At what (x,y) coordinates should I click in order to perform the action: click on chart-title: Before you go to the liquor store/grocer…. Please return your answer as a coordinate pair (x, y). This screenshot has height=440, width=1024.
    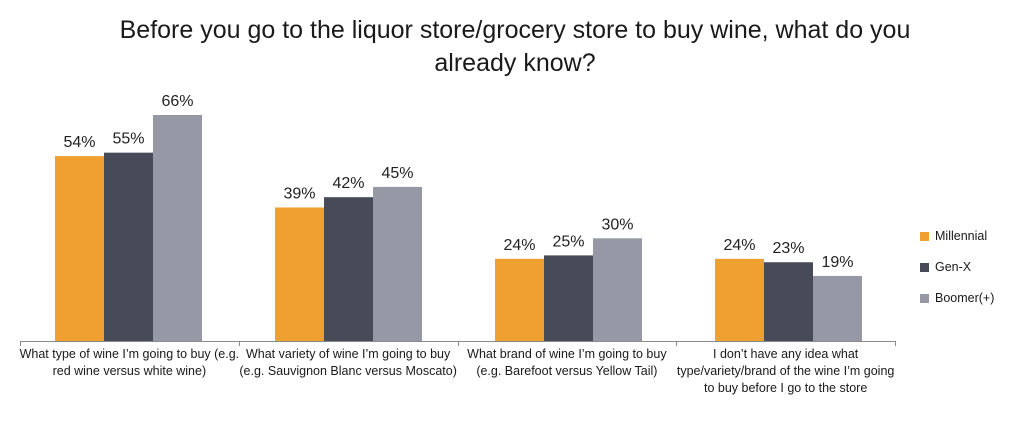
    Looking at the image, I should click on (515, 46).